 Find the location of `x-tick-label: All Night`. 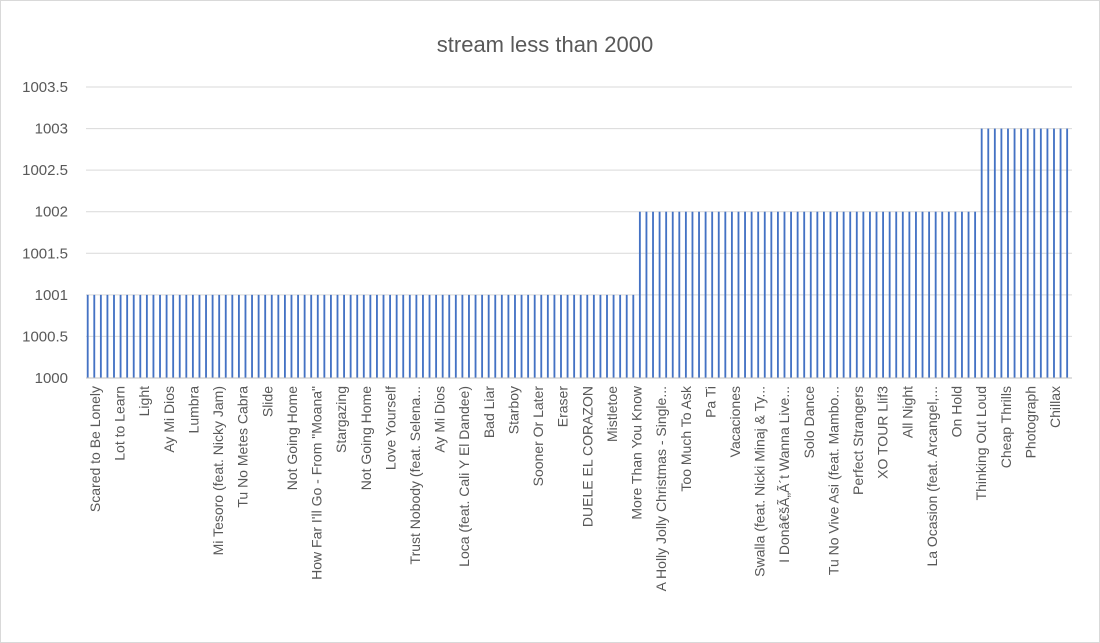

x-tick-label: All Night is located at coordinates (907, 412).